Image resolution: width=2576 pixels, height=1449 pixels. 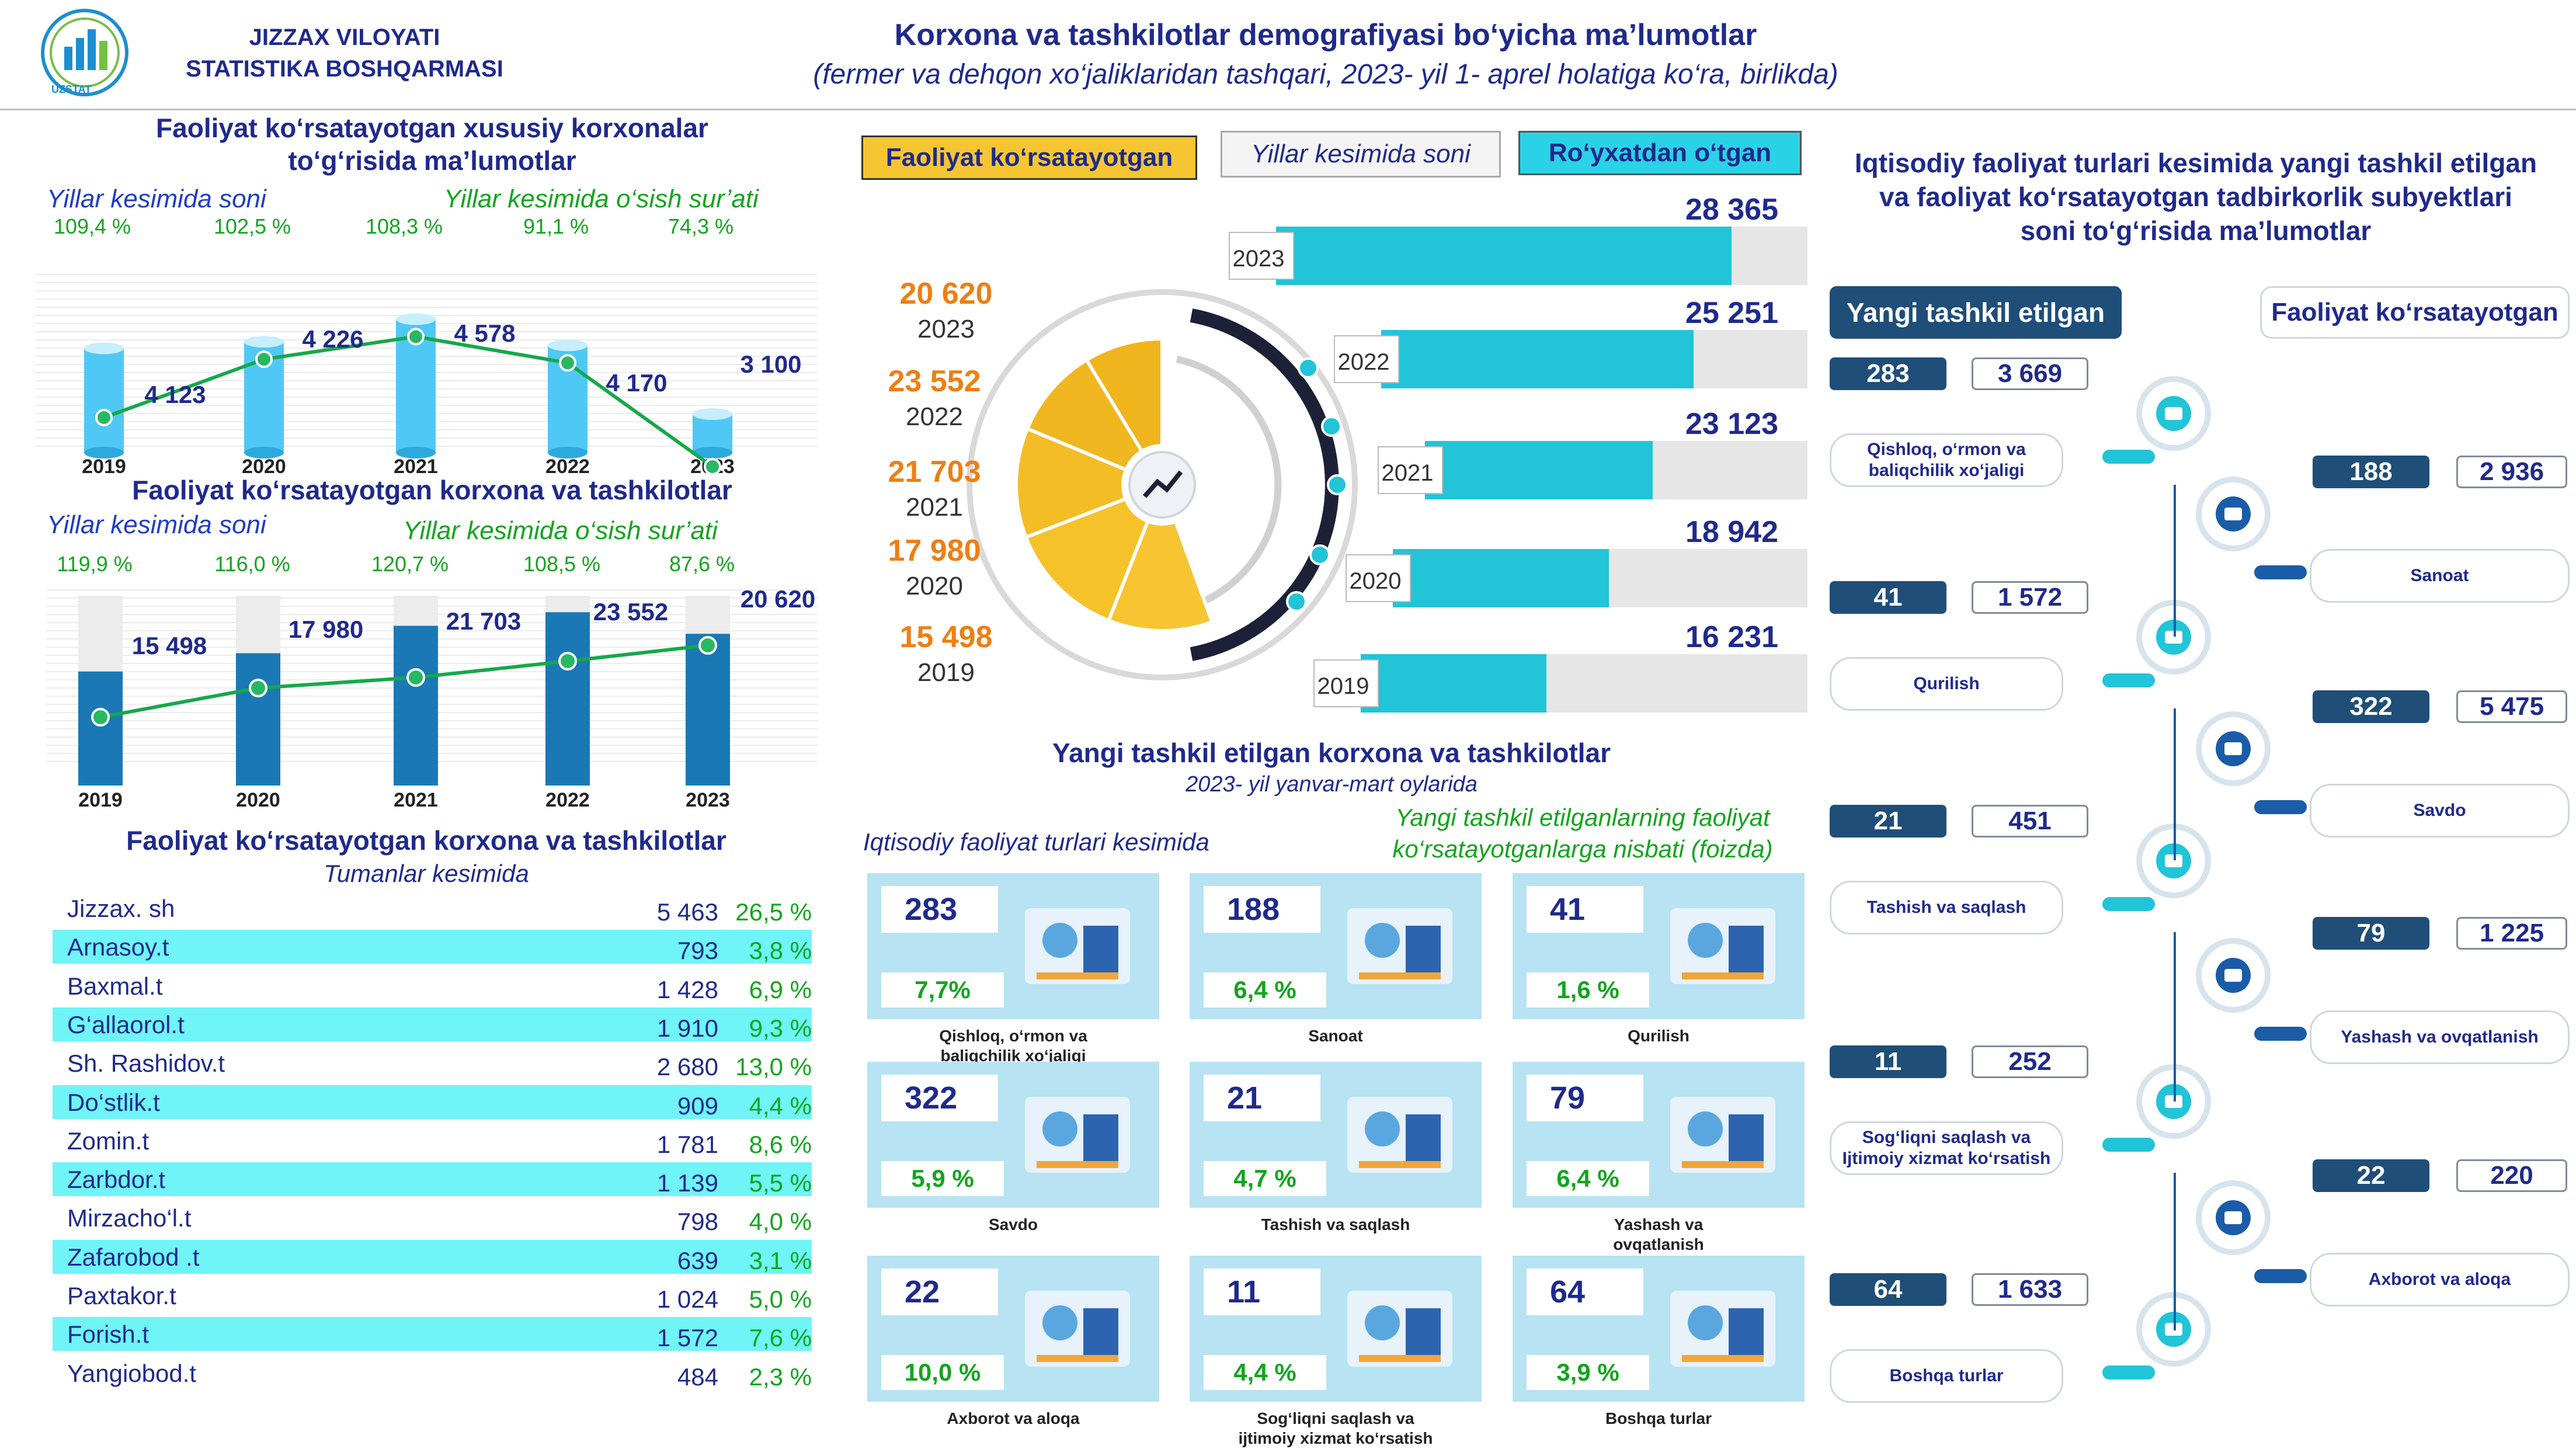 I want to click on growth-label: 116,0 %, so click(x=252, y=564).